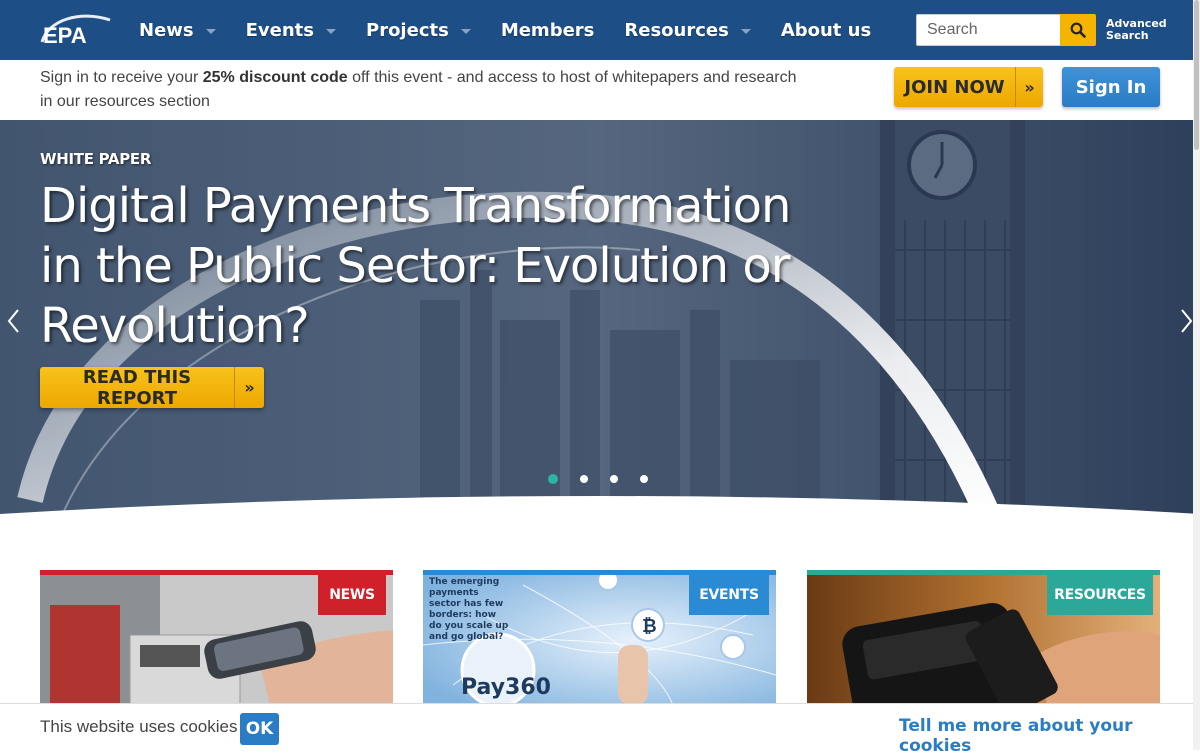 This screenshot has width=1200, height=756. I want to click on cookie-ok-button: OK, so click(259, 729).